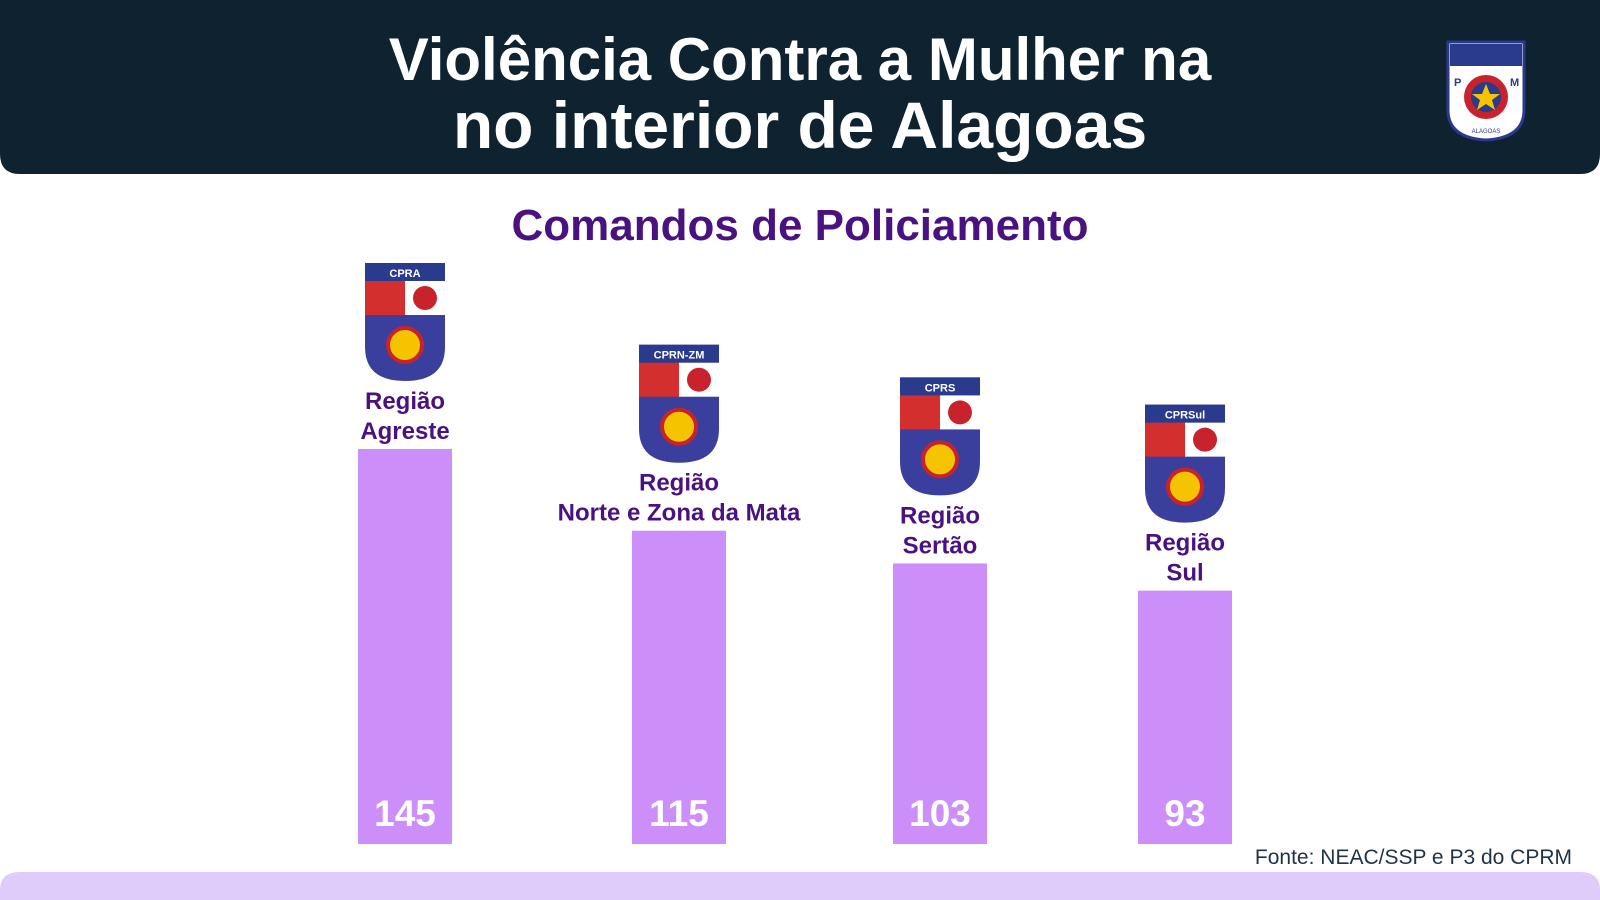 This screenshot has width=1600, height=900. What do you see at coordinates (679, 498) in the screenshot?
I see `category-label: Região Norte e Zona da Mata` at bounding box center [679, 498].